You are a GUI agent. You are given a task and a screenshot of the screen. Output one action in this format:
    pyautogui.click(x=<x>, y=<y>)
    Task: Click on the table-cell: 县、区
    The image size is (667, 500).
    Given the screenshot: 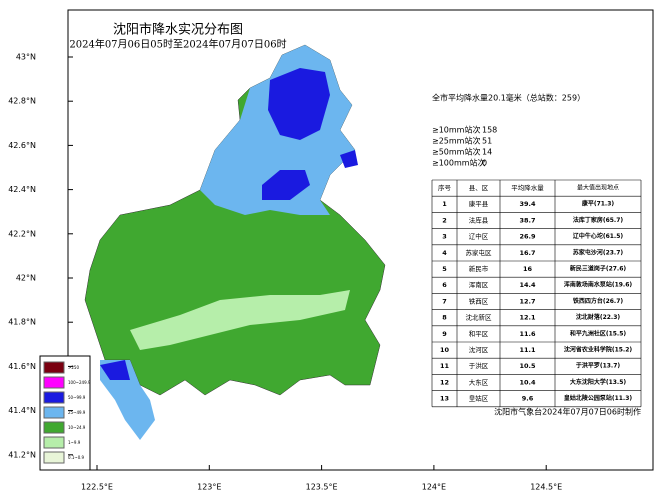 What is the action you would take?
    pyautogui.click(x=479, y=188)
    